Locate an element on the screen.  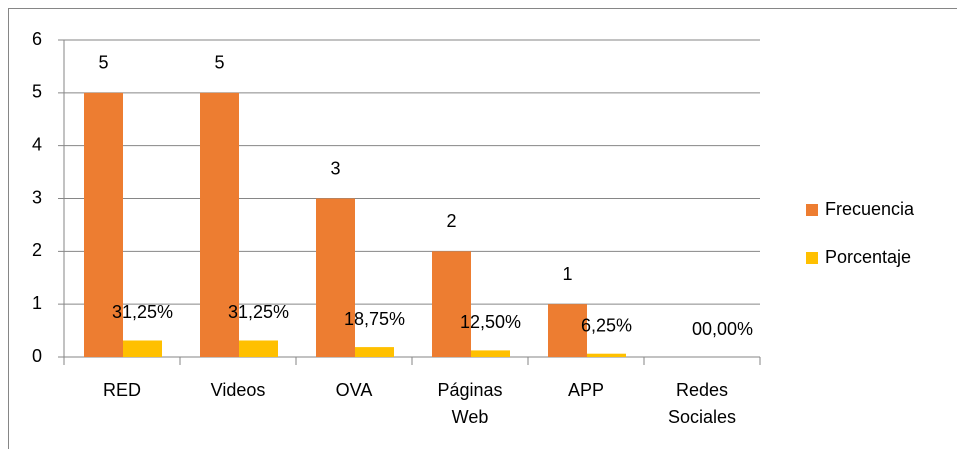
y-tick-label: 3 is located at coordinates (37, 197).